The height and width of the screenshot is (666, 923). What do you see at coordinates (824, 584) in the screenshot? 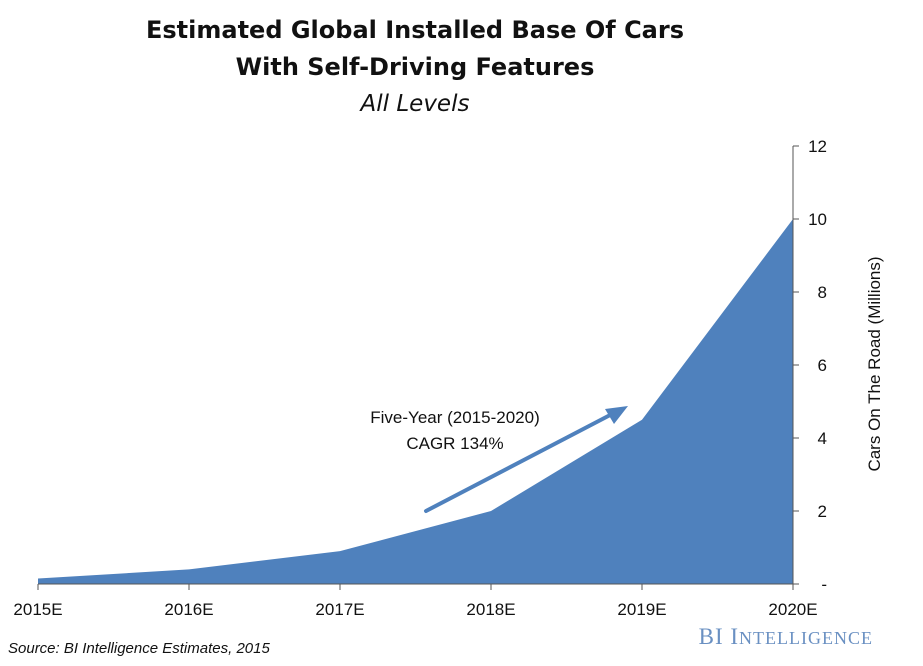
I see `y-tick-label: -` at bounding box center [824, 584].